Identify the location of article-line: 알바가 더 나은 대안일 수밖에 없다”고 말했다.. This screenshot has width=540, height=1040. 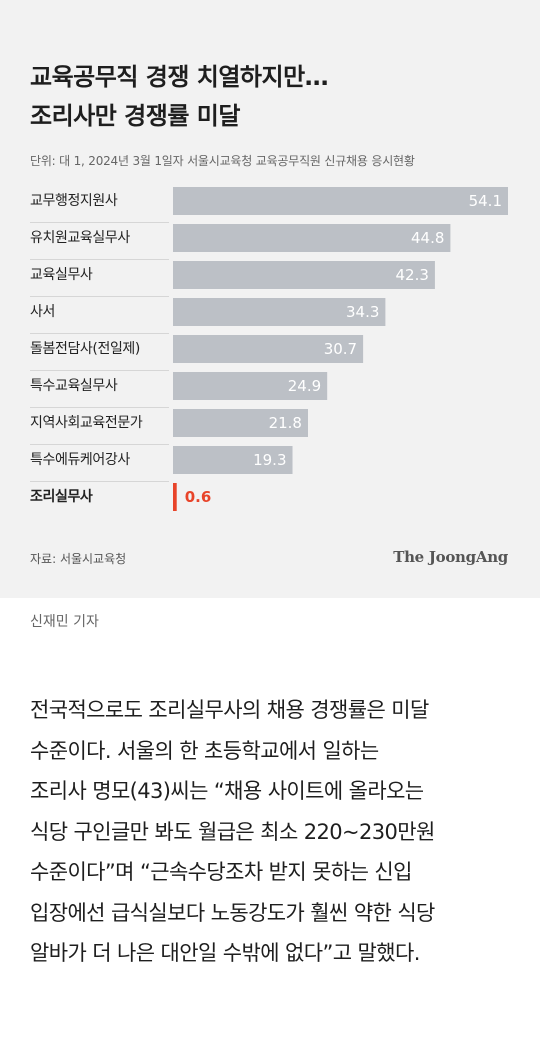
(225, 953).